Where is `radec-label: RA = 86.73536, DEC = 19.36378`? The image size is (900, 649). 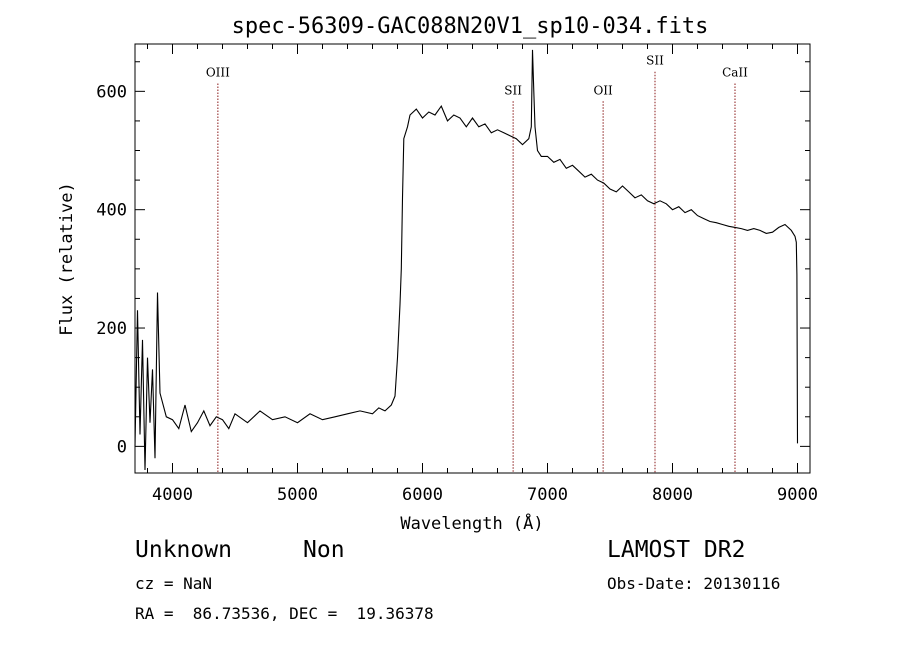 radec-label: RA = 86.73536, DEC = 19.36378 is located at coordinates (284, 613).